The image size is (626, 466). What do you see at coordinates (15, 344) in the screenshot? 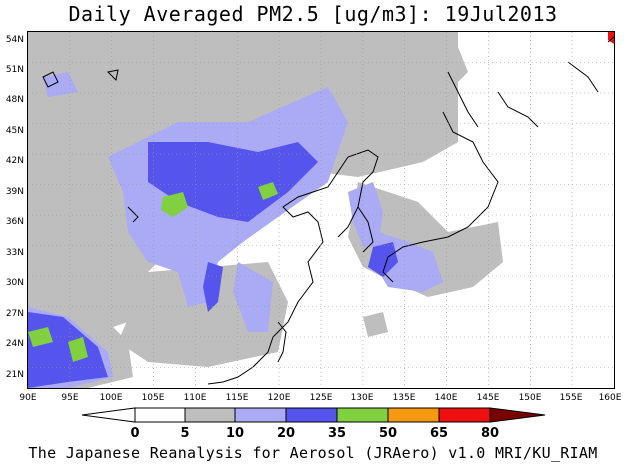
I see `lat-label: 24N` at bounding box center [15, 344].